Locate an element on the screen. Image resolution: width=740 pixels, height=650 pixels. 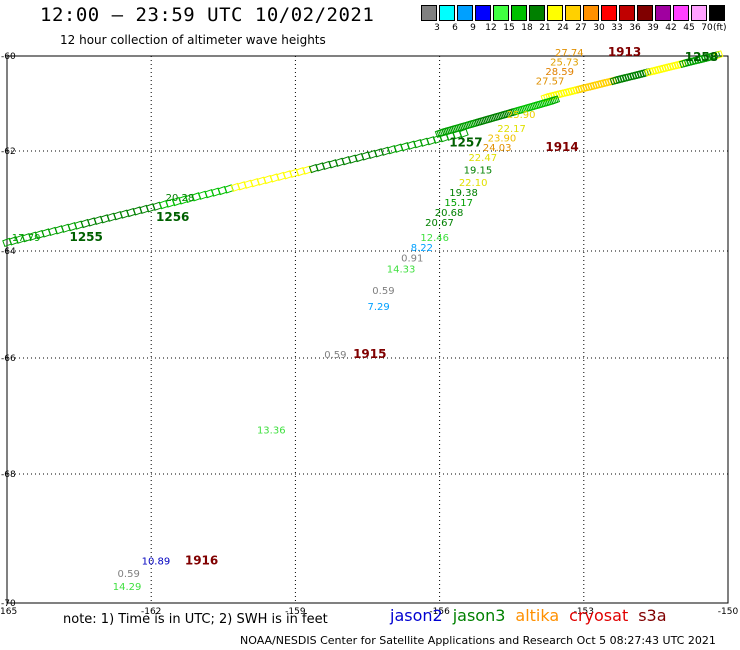
lat-tick-label: -70 is located at coordinates (8, 604).